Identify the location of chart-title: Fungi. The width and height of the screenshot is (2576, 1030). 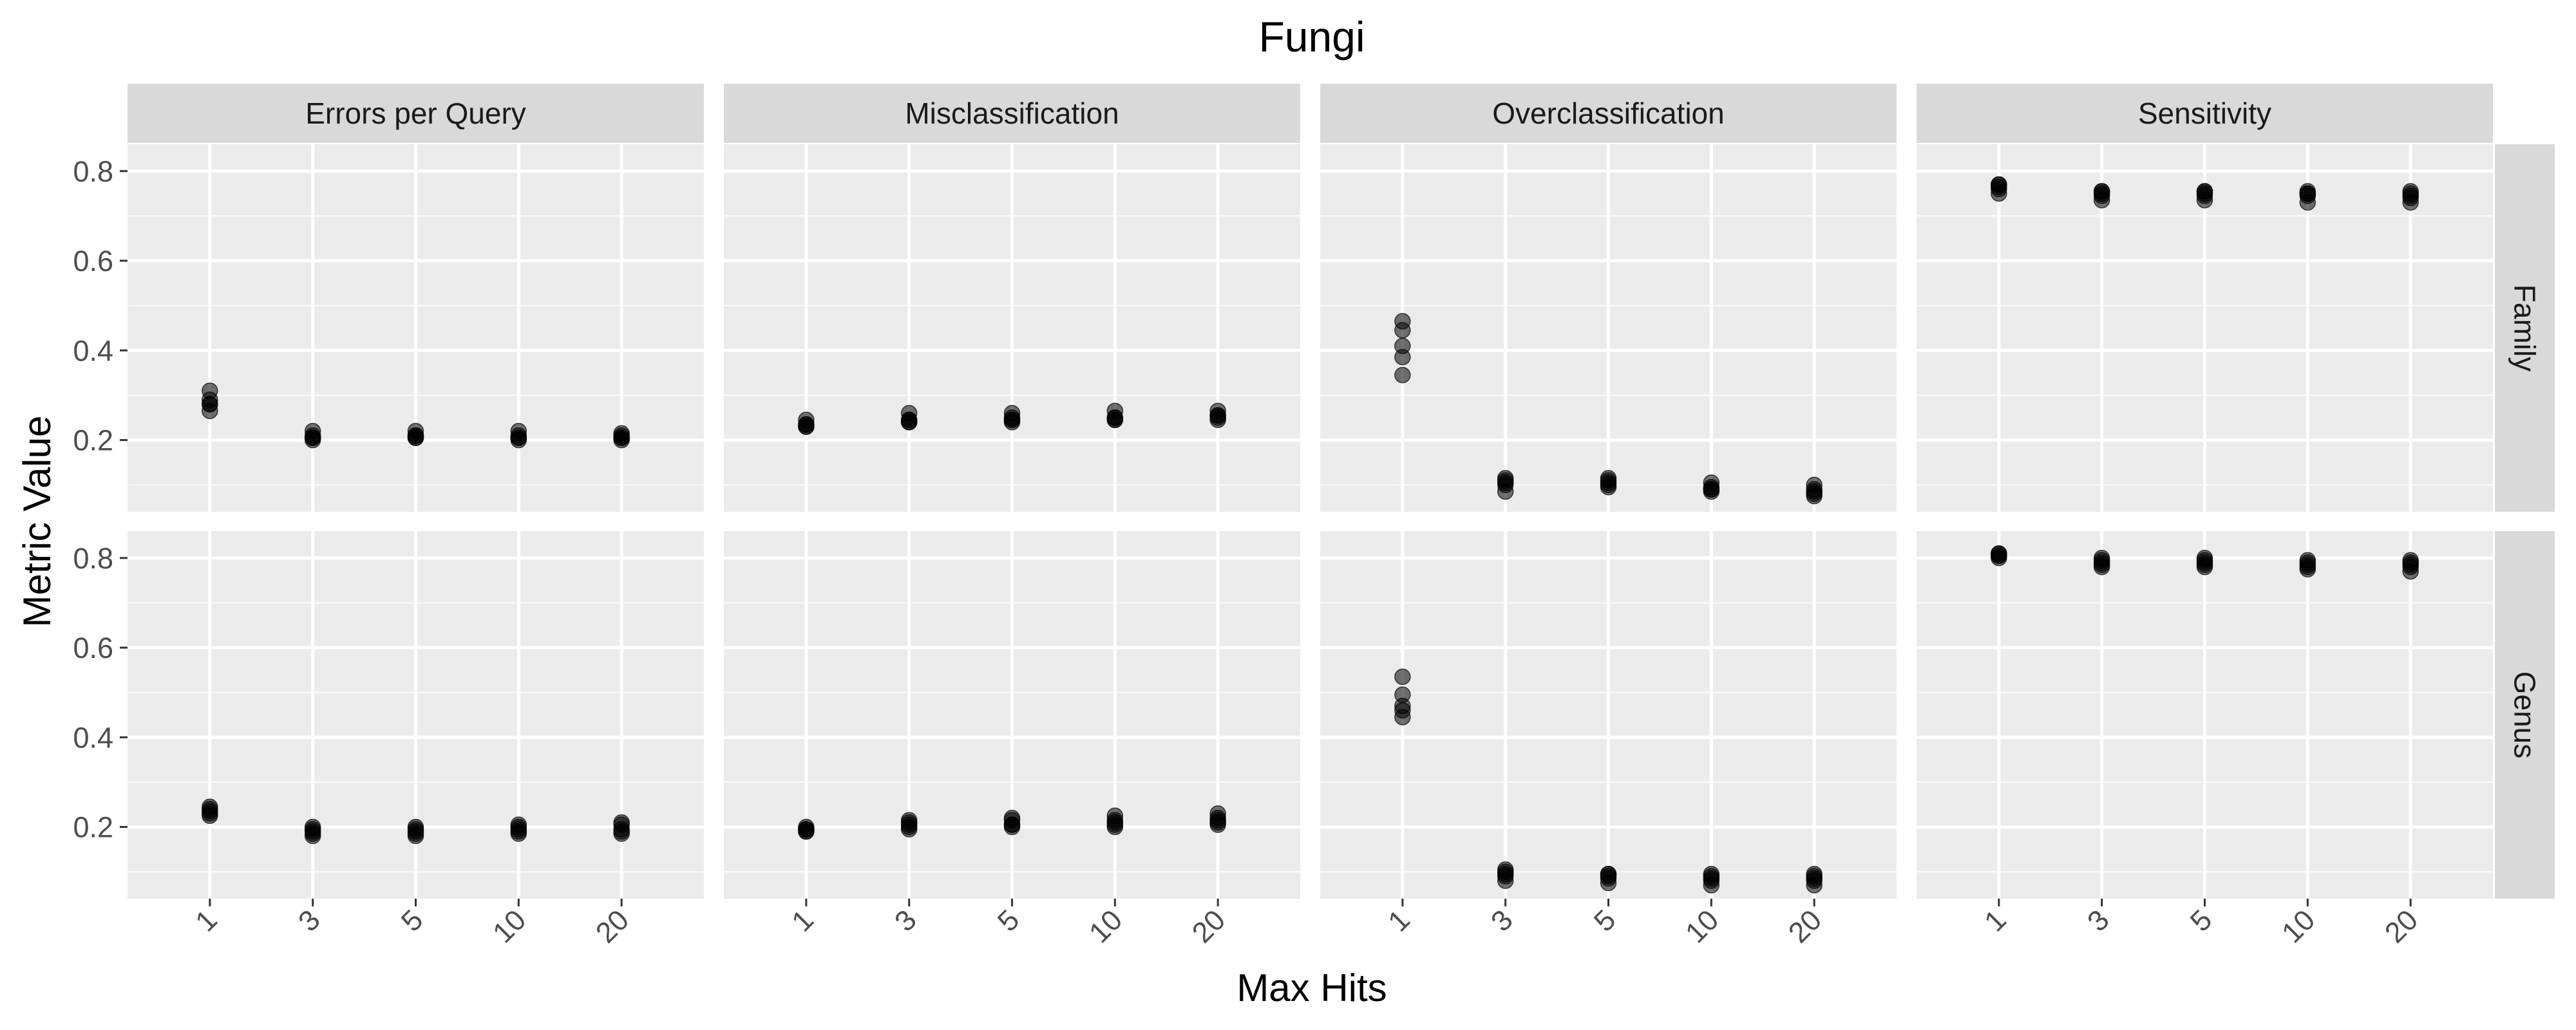
(1311, 37).